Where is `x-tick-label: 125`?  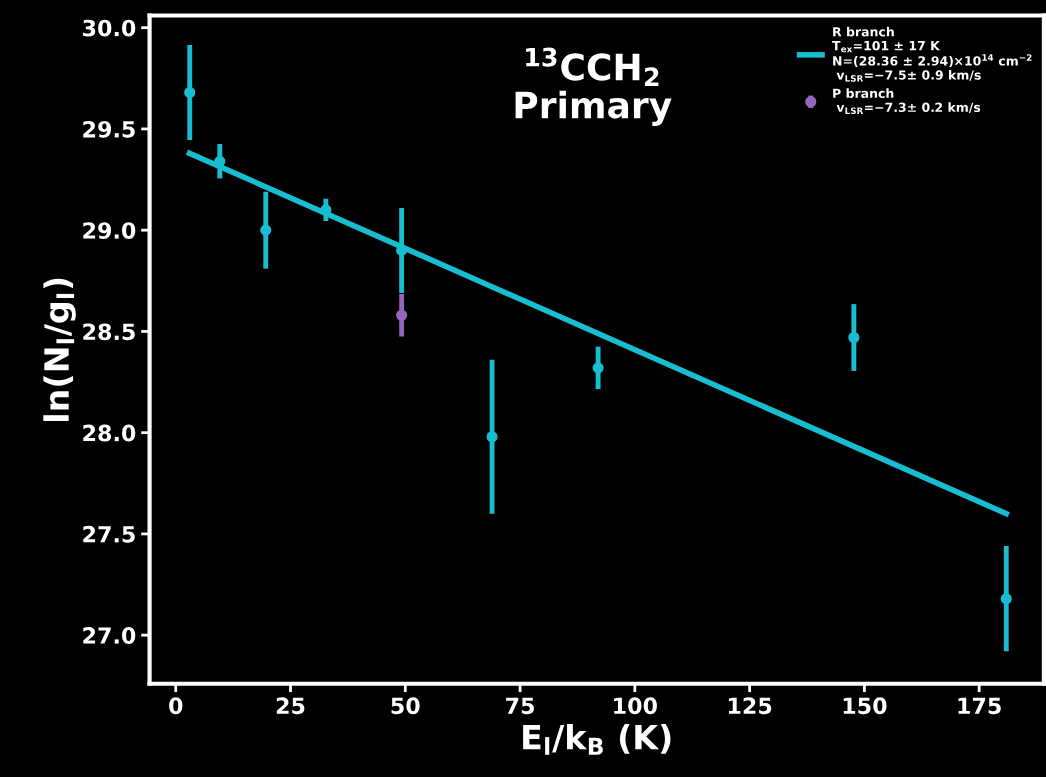 x-tick-label: 125 is located at coordinates (750, 706).